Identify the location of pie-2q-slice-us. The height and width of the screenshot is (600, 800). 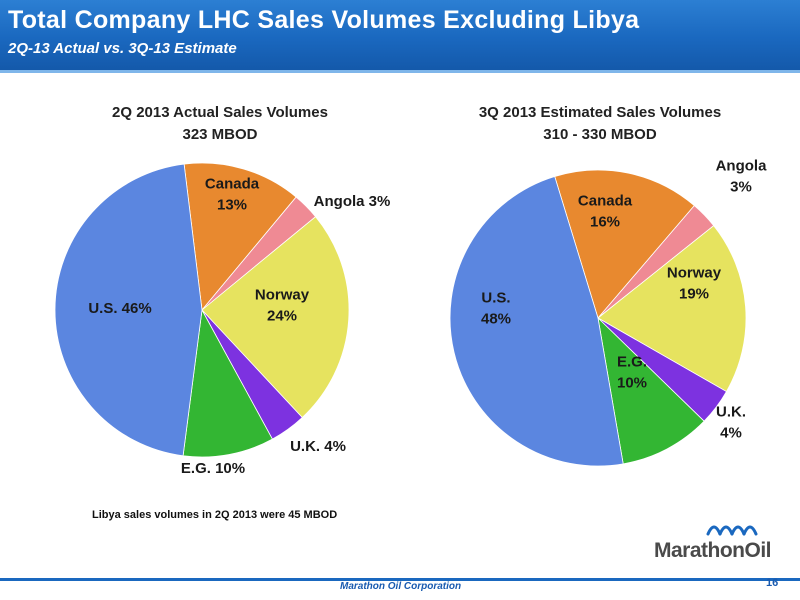
(128, 310).